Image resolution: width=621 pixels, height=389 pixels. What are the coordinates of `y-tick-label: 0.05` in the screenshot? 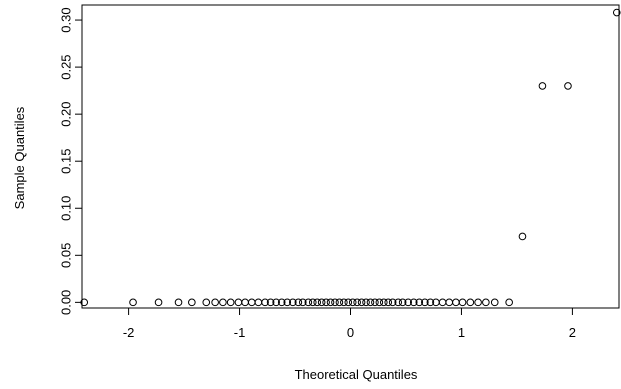 It's located at (66, 255).